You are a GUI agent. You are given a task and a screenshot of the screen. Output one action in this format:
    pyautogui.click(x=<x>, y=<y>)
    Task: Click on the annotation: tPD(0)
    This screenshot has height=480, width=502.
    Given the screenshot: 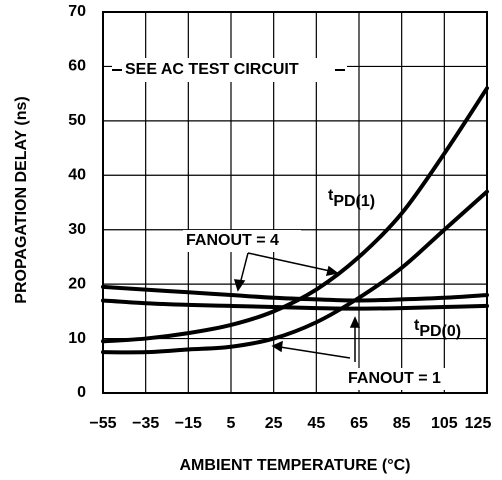 What is the action you would take?
    pyautogui.click(x=437, y=328)
    